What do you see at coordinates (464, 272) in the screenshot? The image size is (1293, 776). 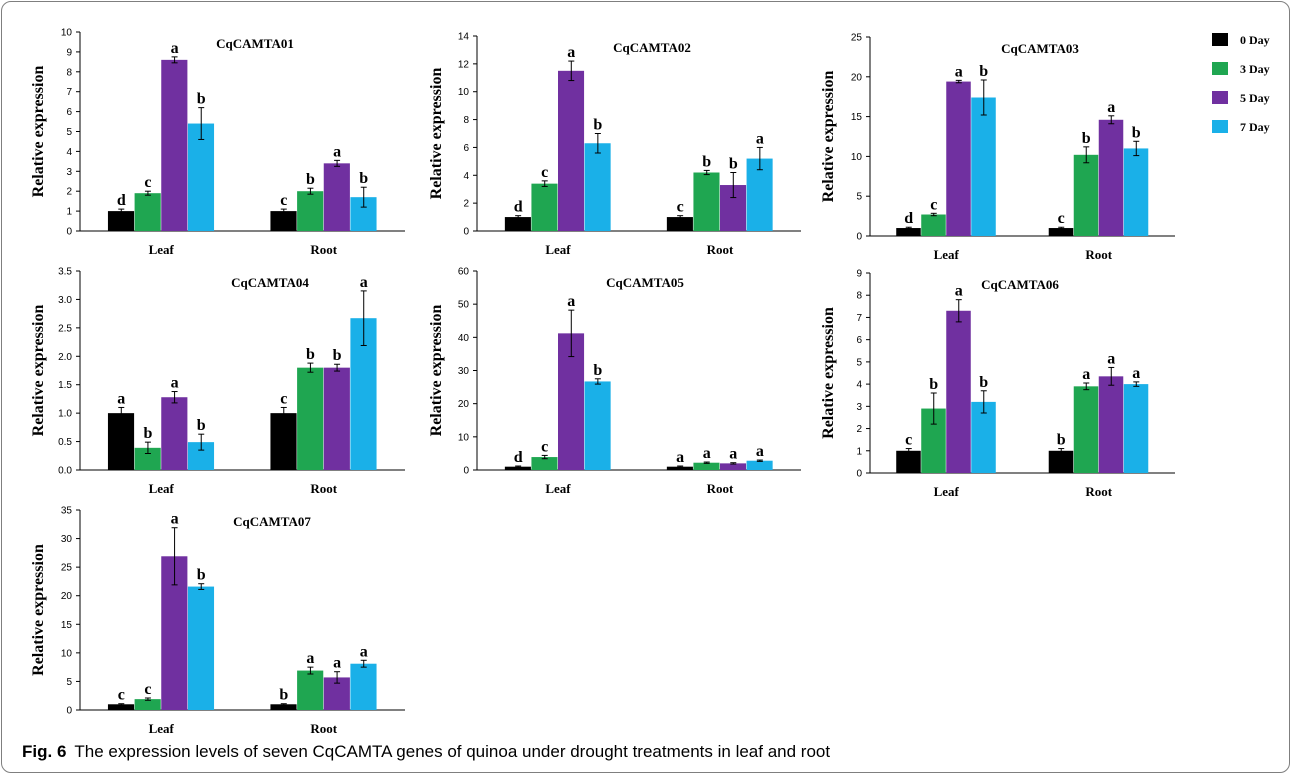 I see `y-tick-label: 60` at bounding box center [464, 272].